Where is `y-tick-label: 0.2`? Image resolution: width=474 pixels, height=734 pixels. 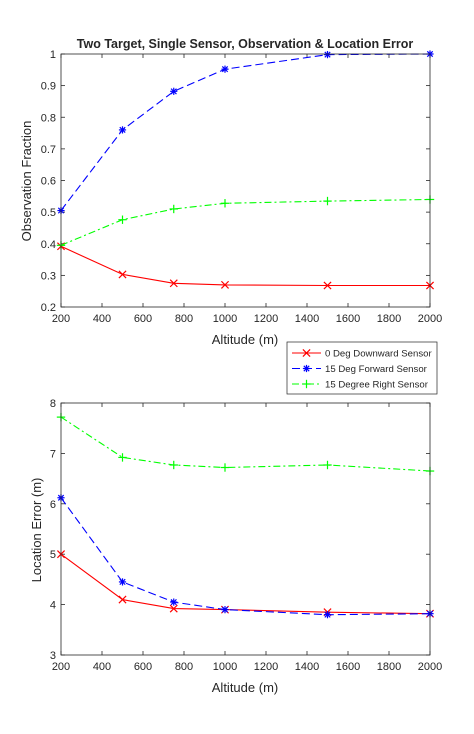 y-tick-label: 0.2 is located at coordinates (48, 308).